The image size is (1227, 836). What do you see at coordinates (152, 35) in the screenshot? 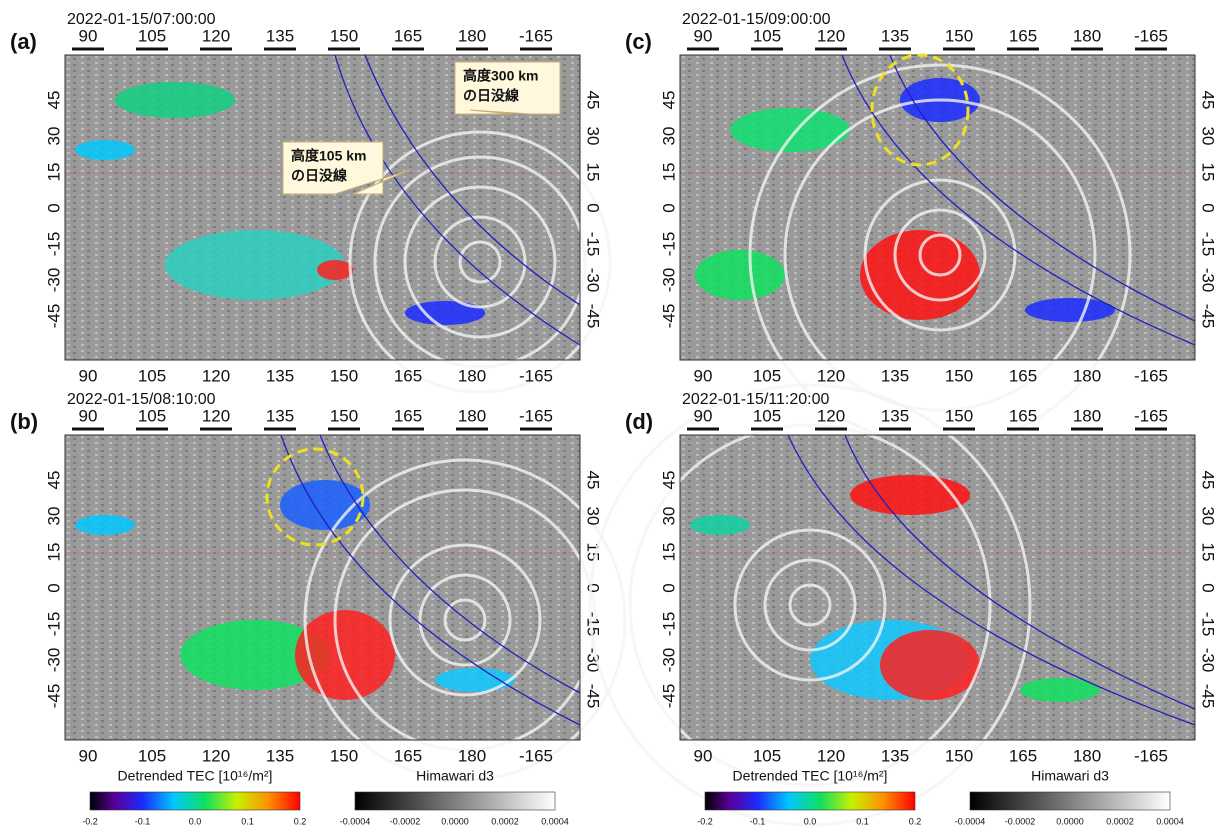
I see `x-tick-top: 105` at bounding box center [152, 35].